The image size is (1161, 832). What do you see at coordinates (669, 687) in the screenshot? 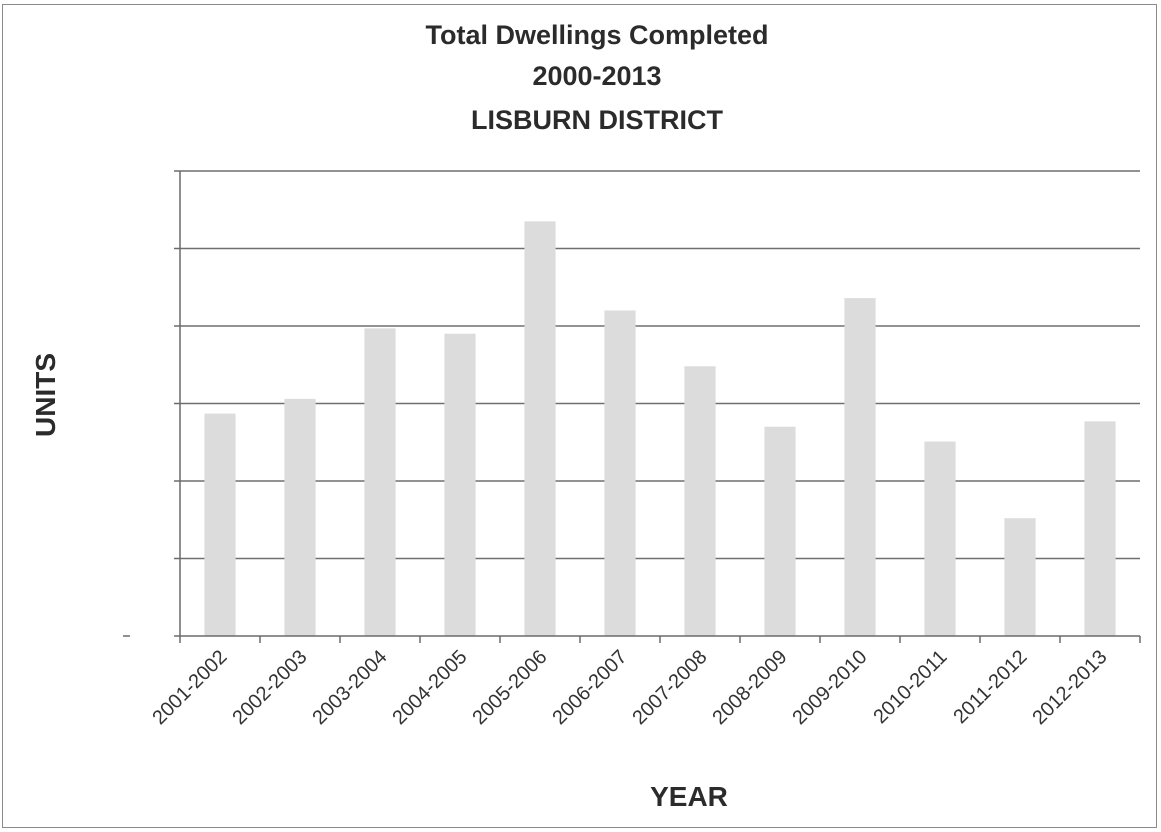
I see `x-tick-label: 2007-2008` at bounding box center [669, 687].